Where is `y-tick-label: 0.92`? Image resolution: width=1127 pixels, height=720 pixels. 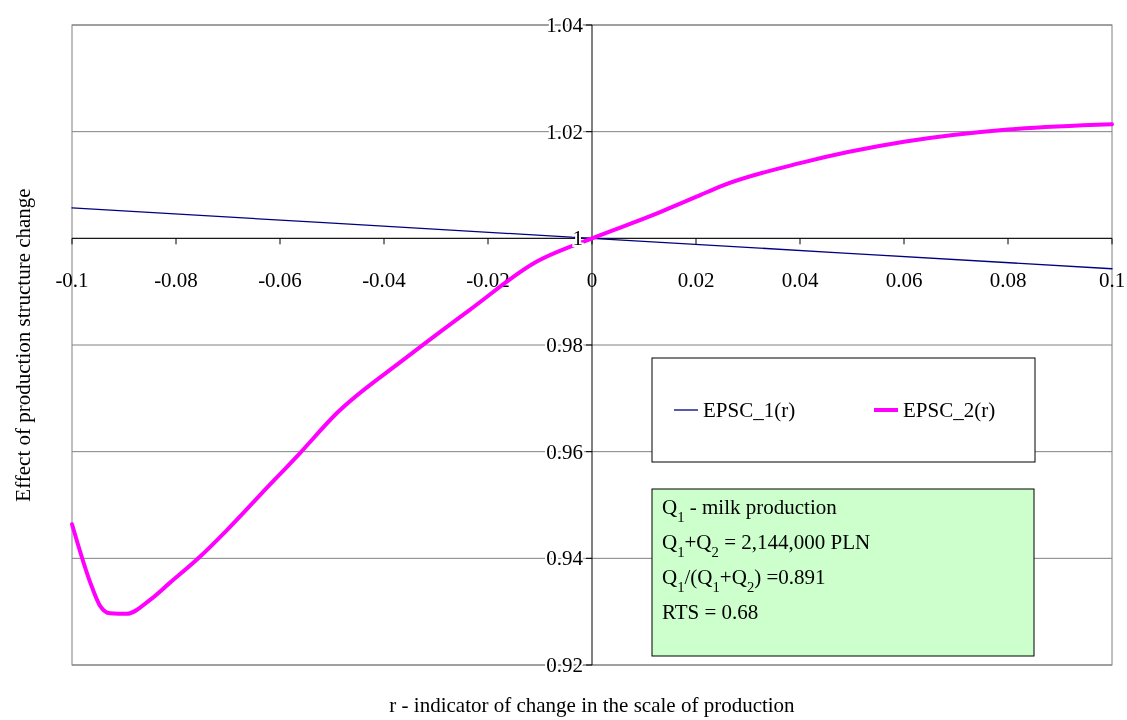
y-tick-label: 0.92 is located at coordinates (564, 665).